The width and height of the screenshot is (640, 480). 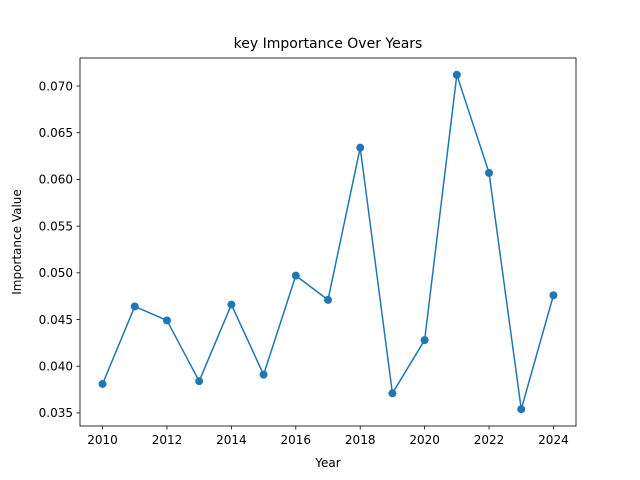 What do you see at coordinates (56, 180) in the screenshot?
I see `y-tick-label: 0.060` at bounding box center [56, 180].